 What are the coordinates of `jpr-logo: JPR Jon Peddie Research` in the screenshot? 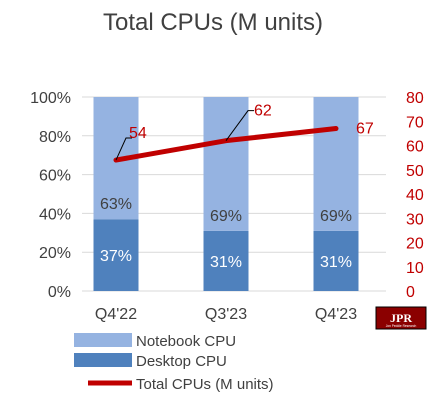 It's located at (401, 318).